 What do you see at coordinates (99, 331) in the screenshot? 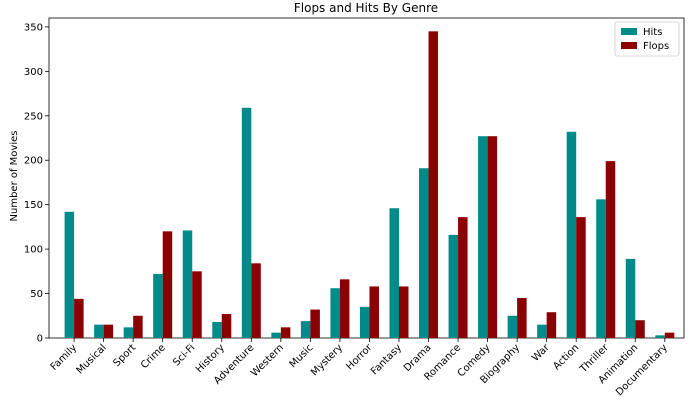
I see `bar-hits-musical` at bounding box center [99, 331].